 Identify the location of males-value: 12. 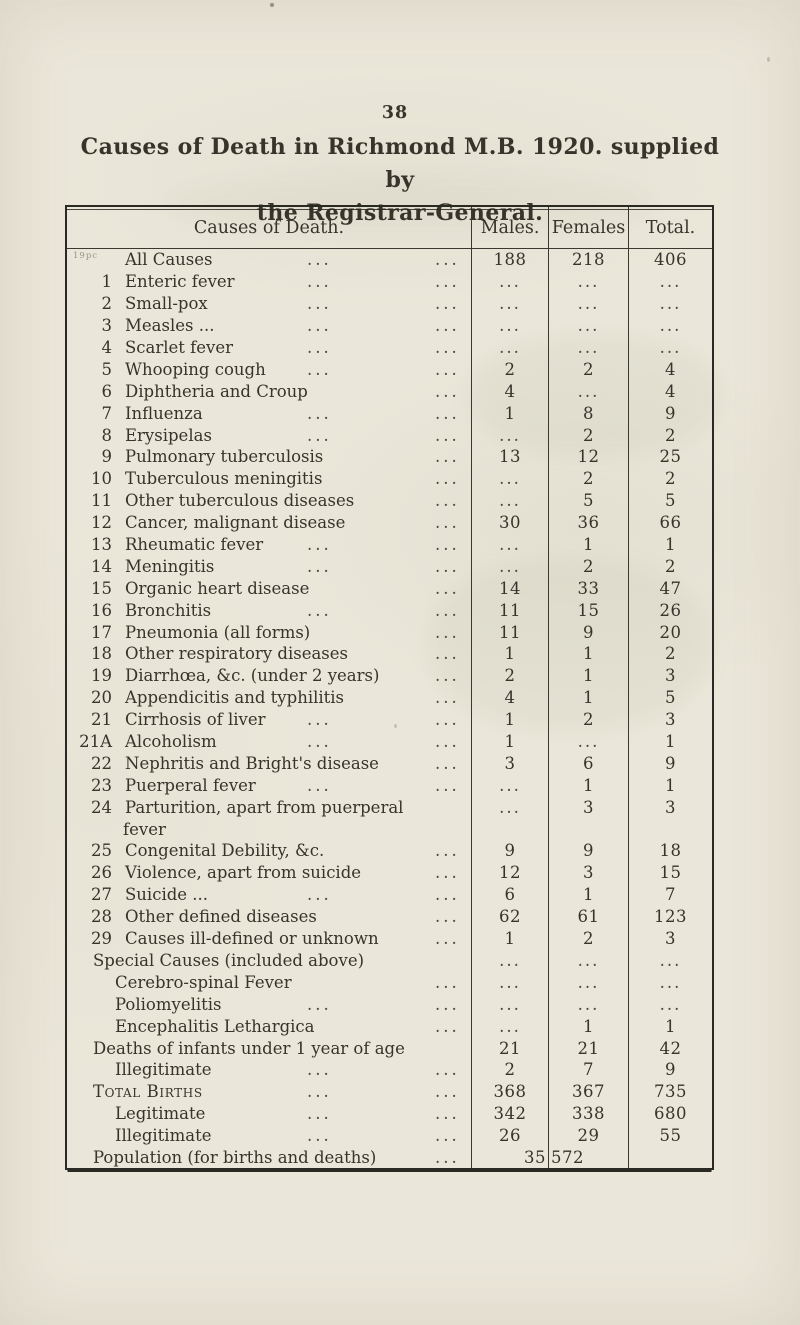
(509, 872).